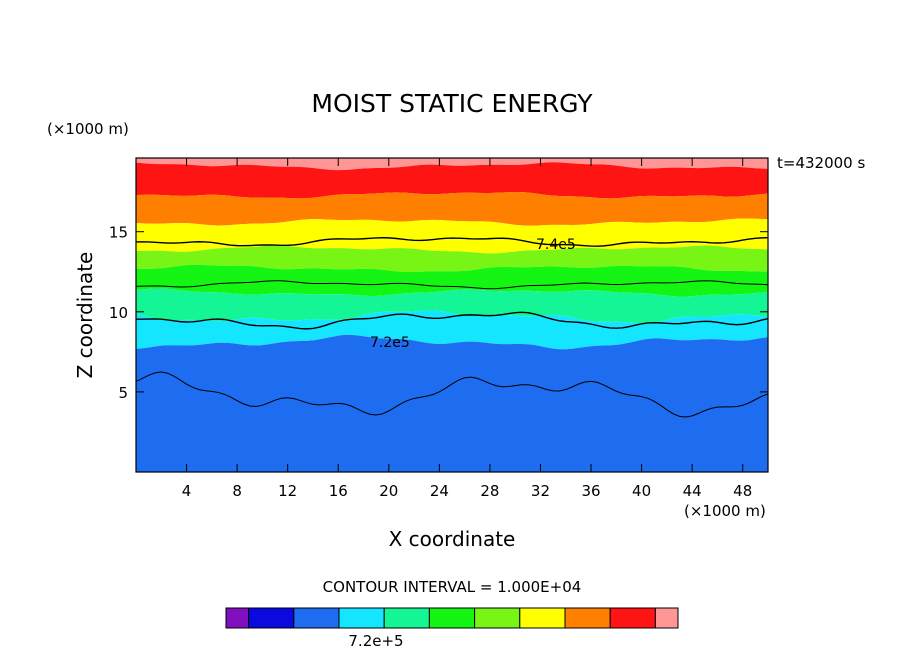 The image size is (904, 654). What do you see at coordinates (439, 491) in the screenshot?
I see `x-tick-label-5: 24` at bounding box center [439, 491].